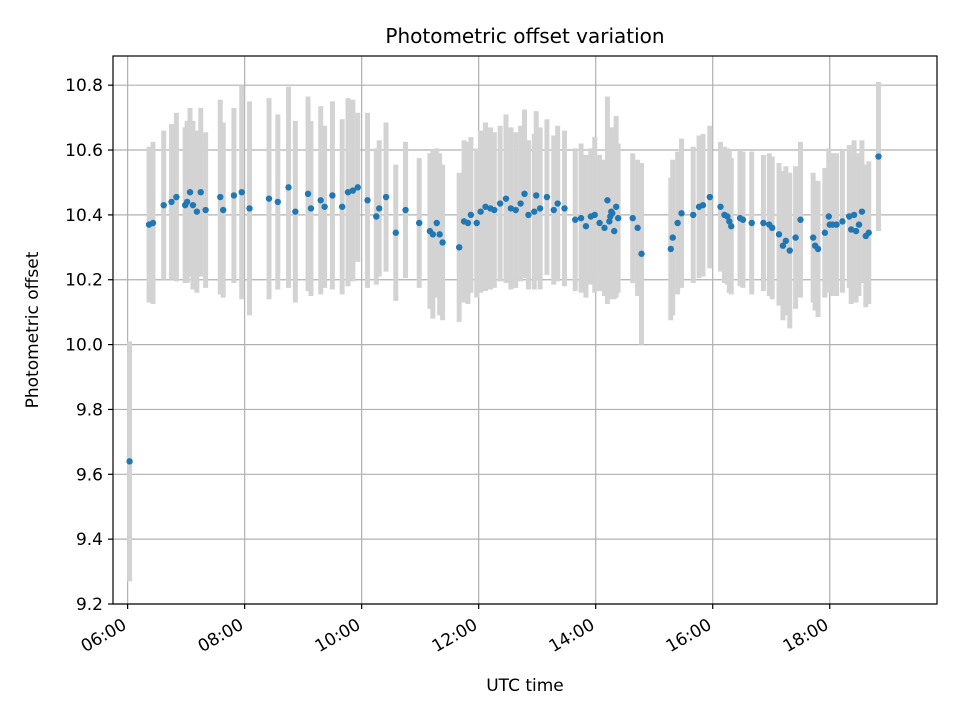 Image resolution: width=960 pixels, height=720 pixels. I want to click on y-tick-label: 9.4, so click(89, 540).